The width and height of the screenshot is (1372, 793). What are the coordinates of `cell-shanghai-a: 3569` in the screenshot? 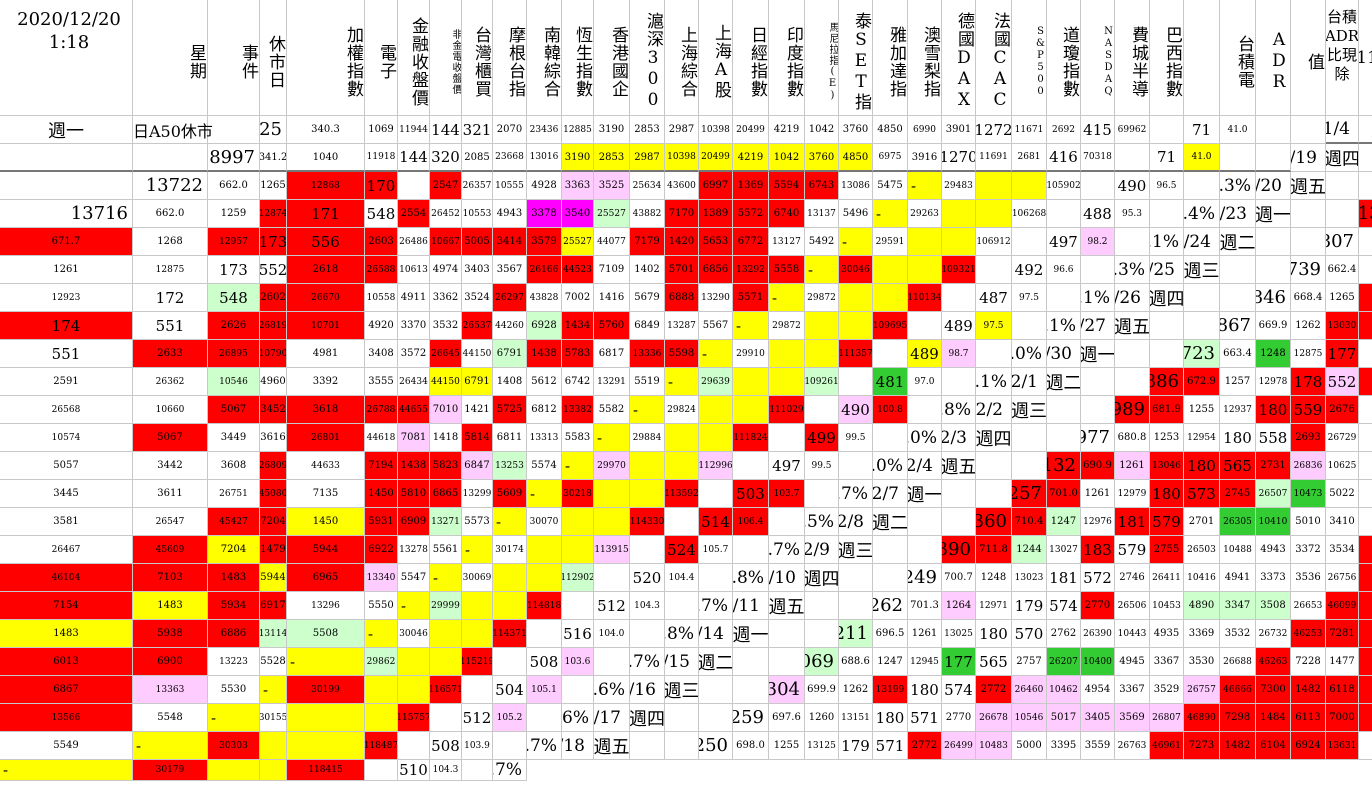 It's located at (1132, 718).